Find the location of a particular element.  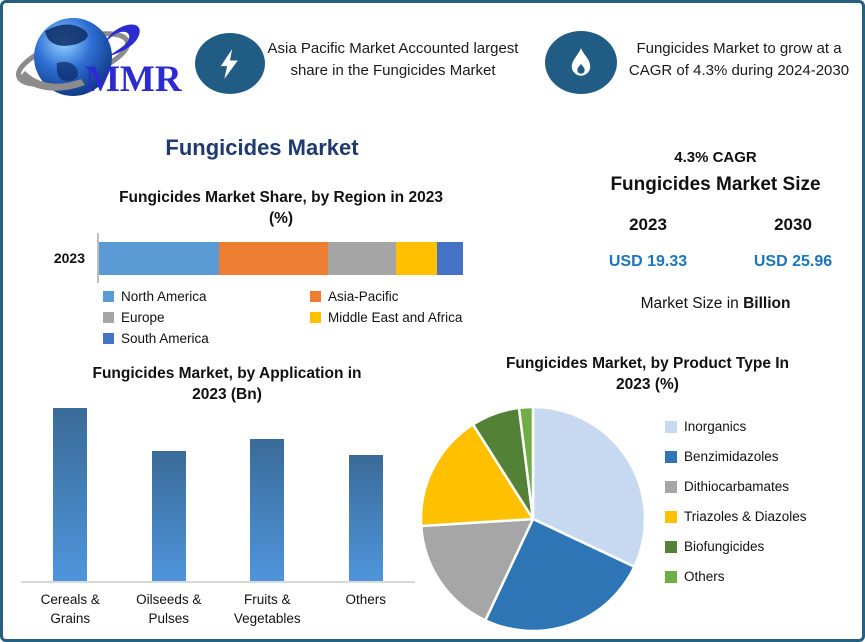

market-size-footnote: Market Size in Billion is located at coordinates (715, 304).